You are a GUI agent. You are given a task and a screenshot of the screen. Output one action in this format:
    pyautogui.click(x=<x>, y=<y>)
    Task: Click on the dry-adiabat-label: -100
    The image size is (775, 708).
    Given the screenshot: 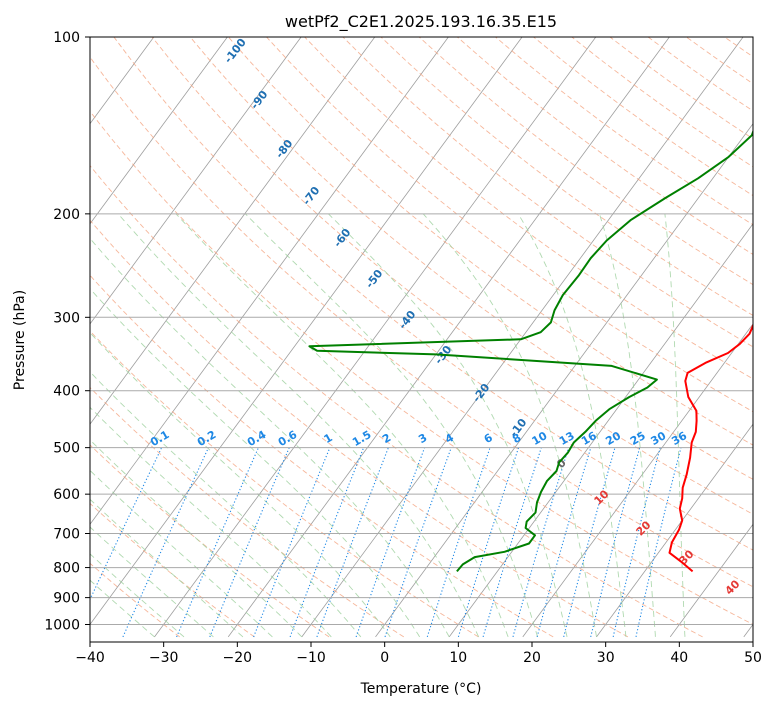 What is the action you would take?
    pyautogui.click(x=235, y=51)
    